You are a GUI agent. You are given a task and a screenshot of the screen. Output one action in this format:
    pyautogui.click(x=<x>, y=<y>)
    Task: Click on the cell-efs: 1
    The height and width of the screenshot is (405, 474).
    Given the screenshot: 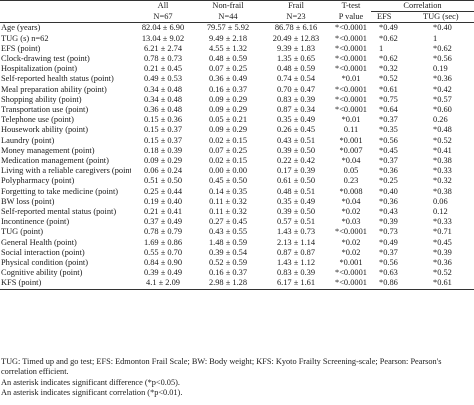 What is the action you would take?
    pyautogui.click(x=381, y=48)
    